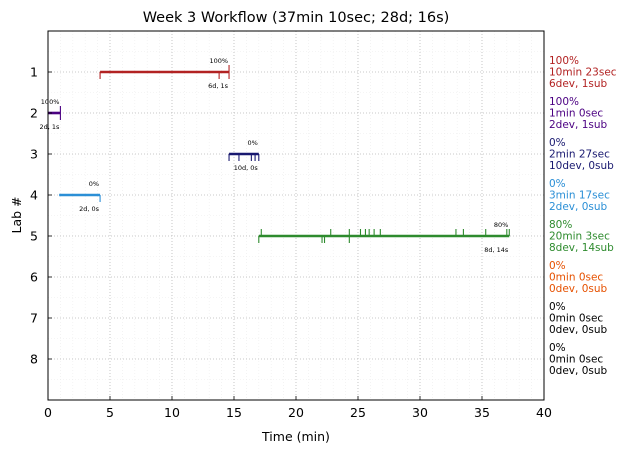  Describe the element at coordinates (34, 154) in the screenshot. I see `y-tick-label: 3` at that location.